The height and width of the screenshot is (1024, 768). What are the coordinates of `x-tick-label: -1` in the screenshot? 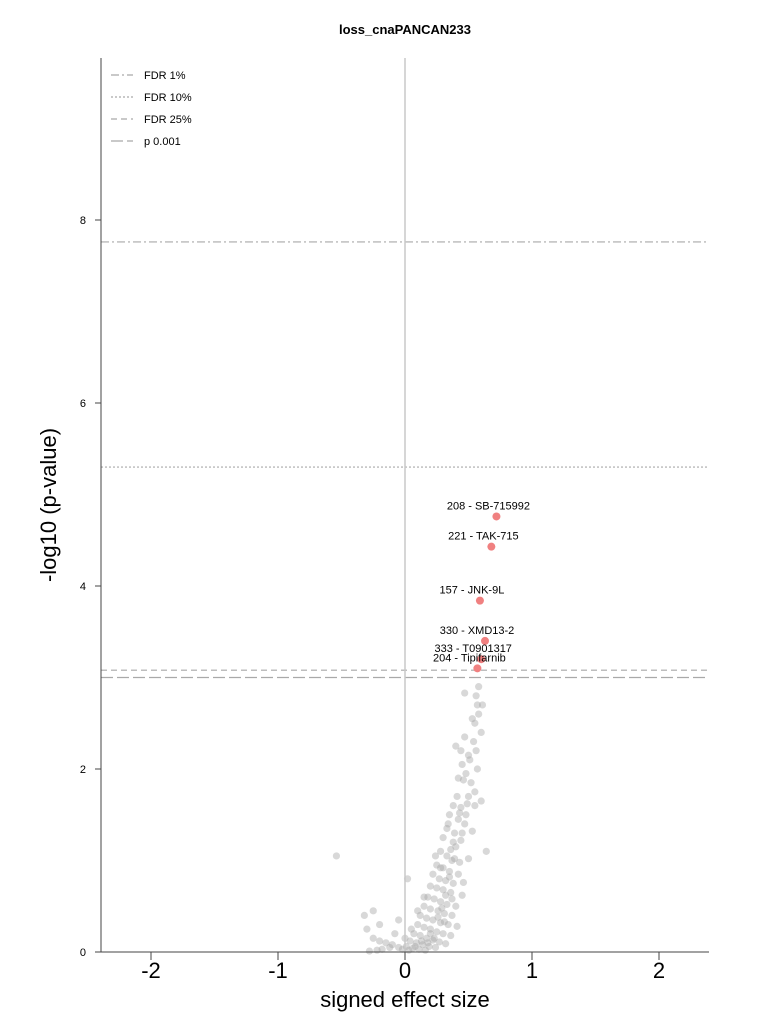 It's located at (278, 970).